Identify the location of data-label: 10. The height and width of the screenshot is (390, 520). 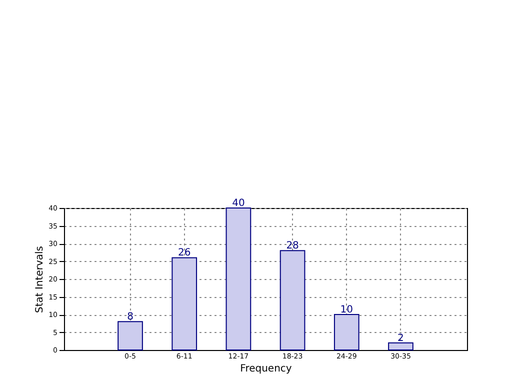
(347, 310).